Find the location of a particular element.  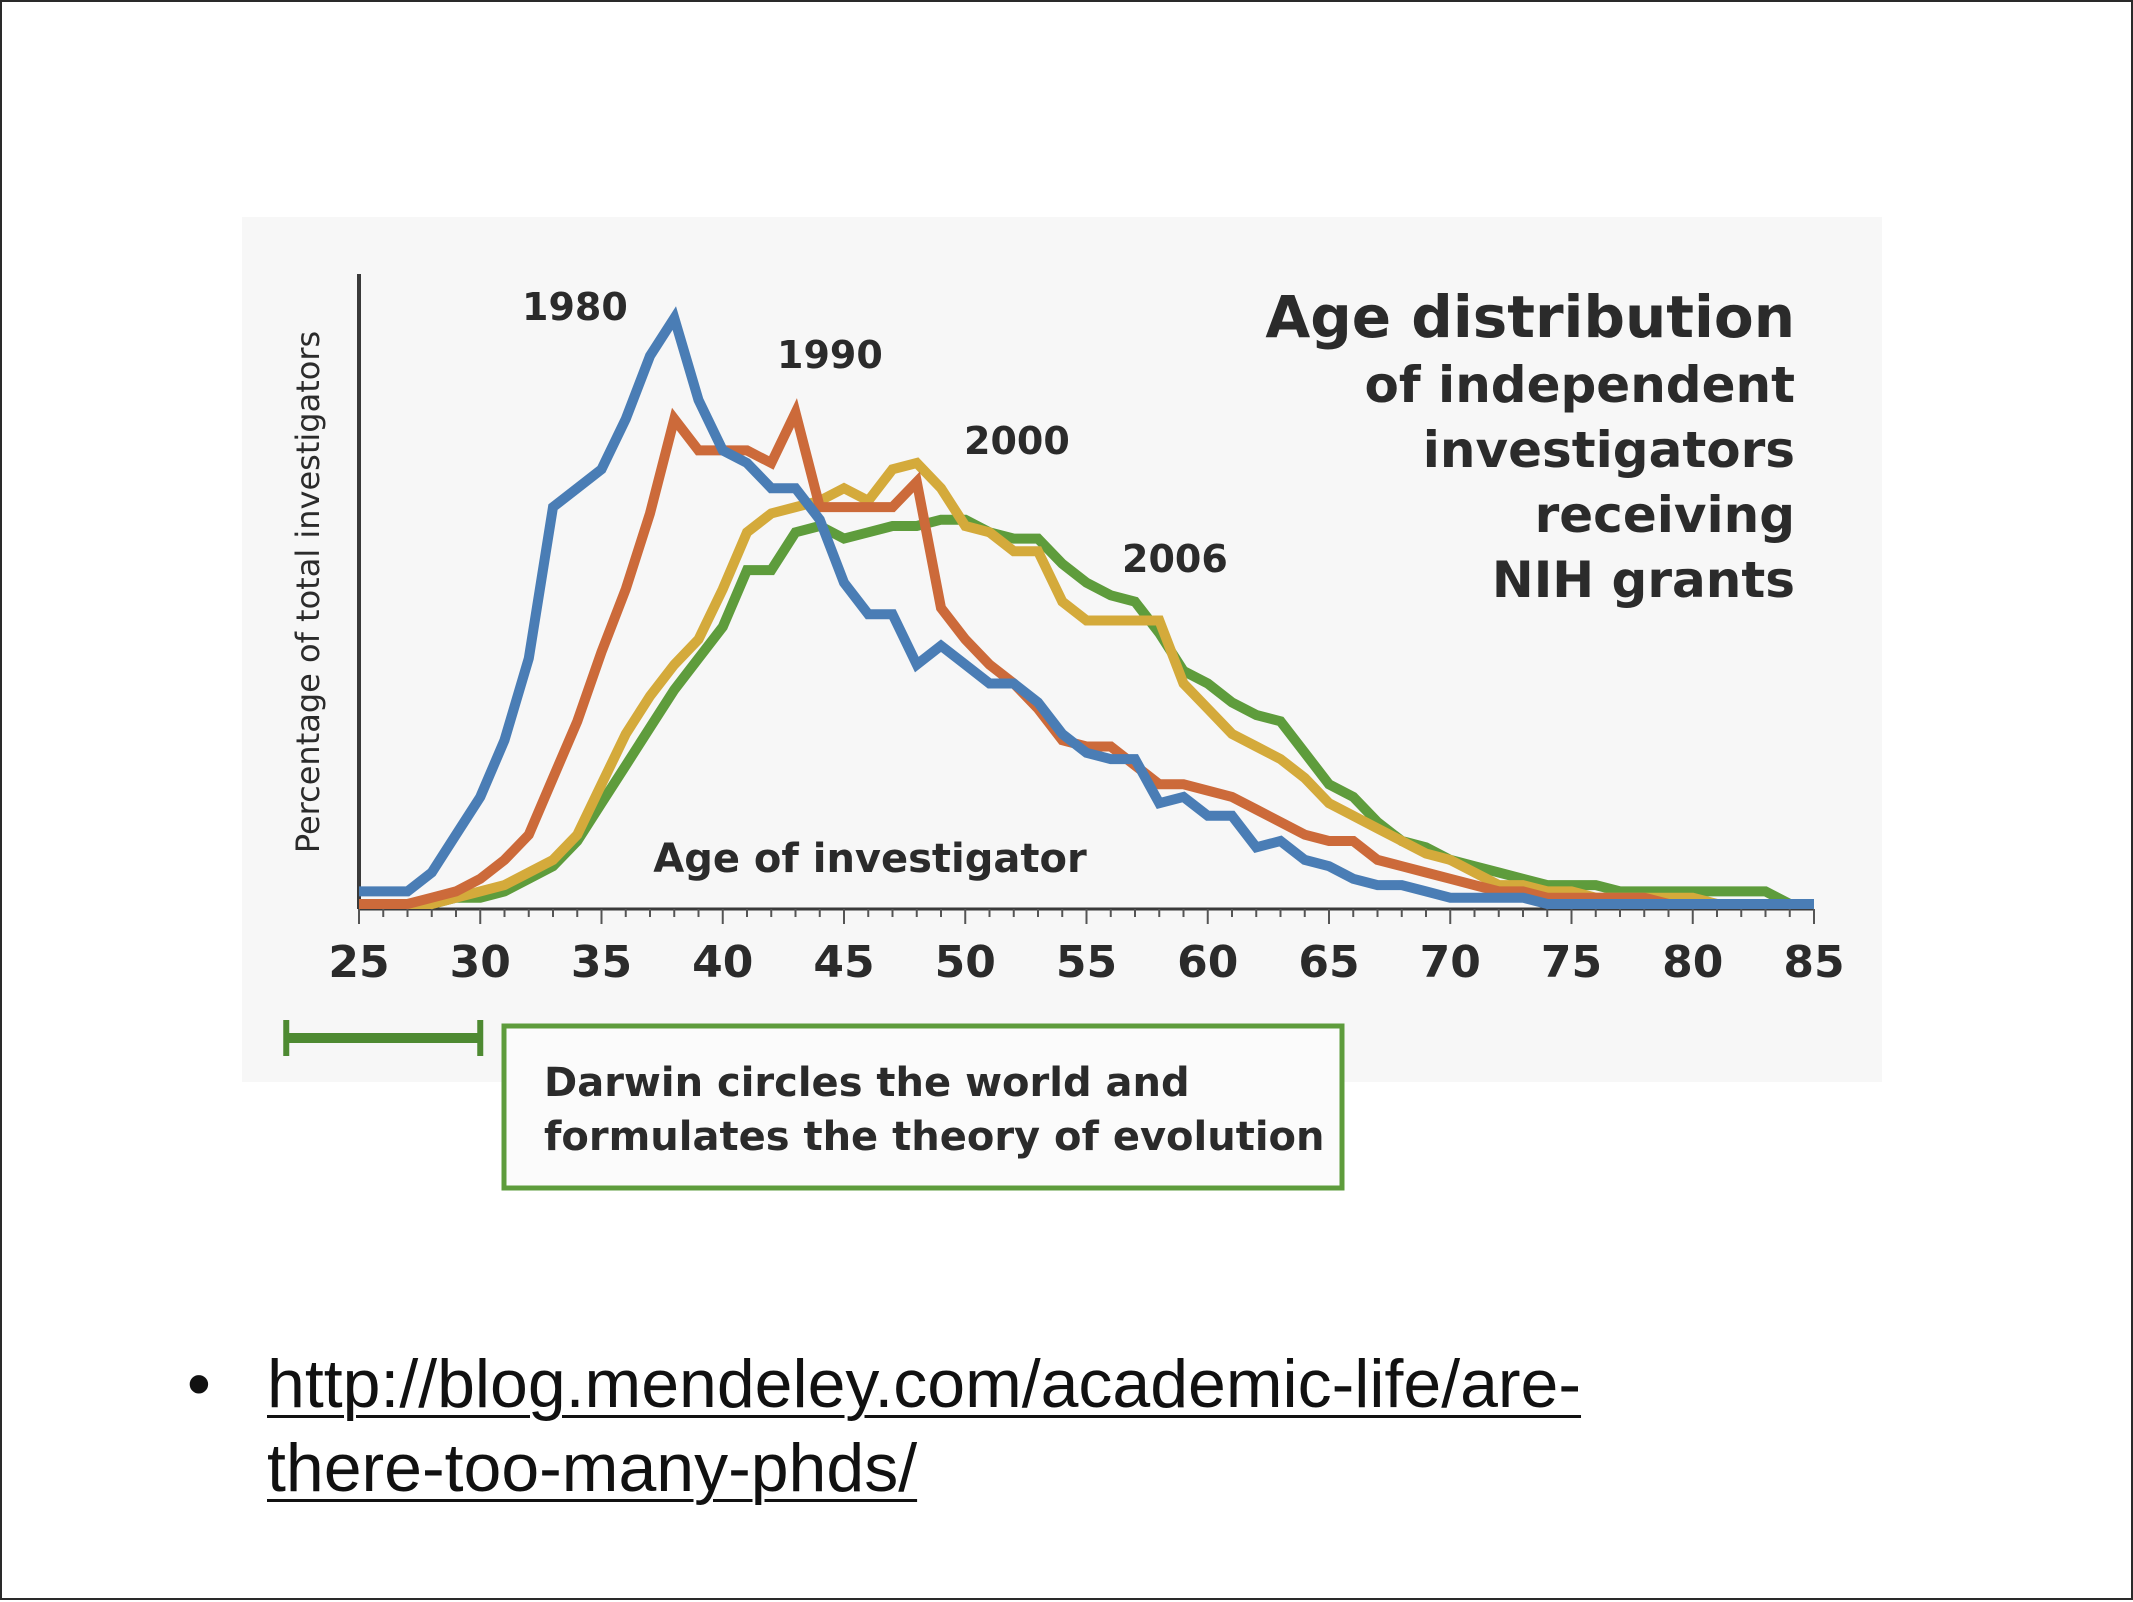

darwin-note-line-2: formulates the theory of evolution is located at coordinates (934, 1137).